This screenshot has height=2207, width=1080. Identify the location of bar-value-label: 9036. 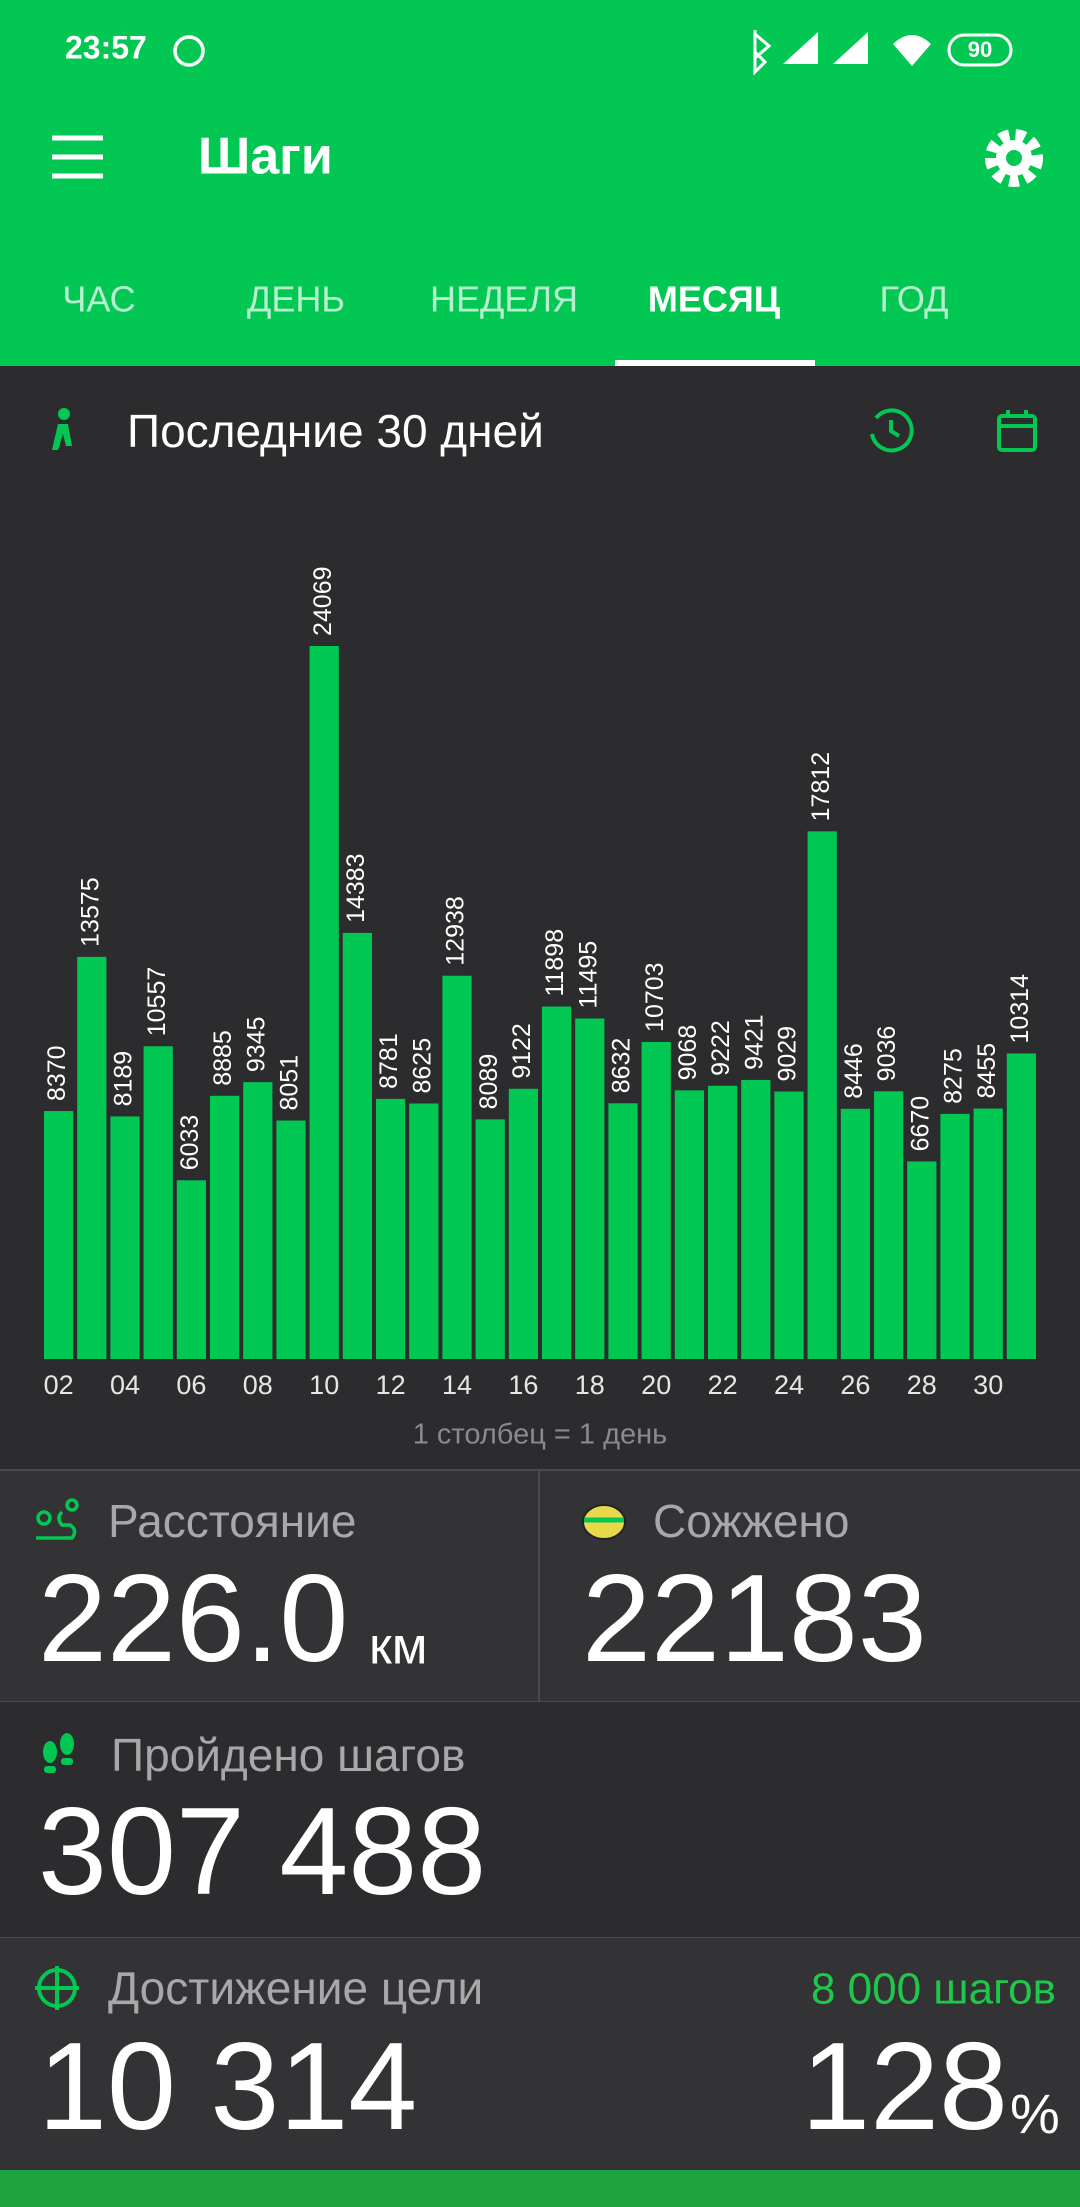
(887, 1054).